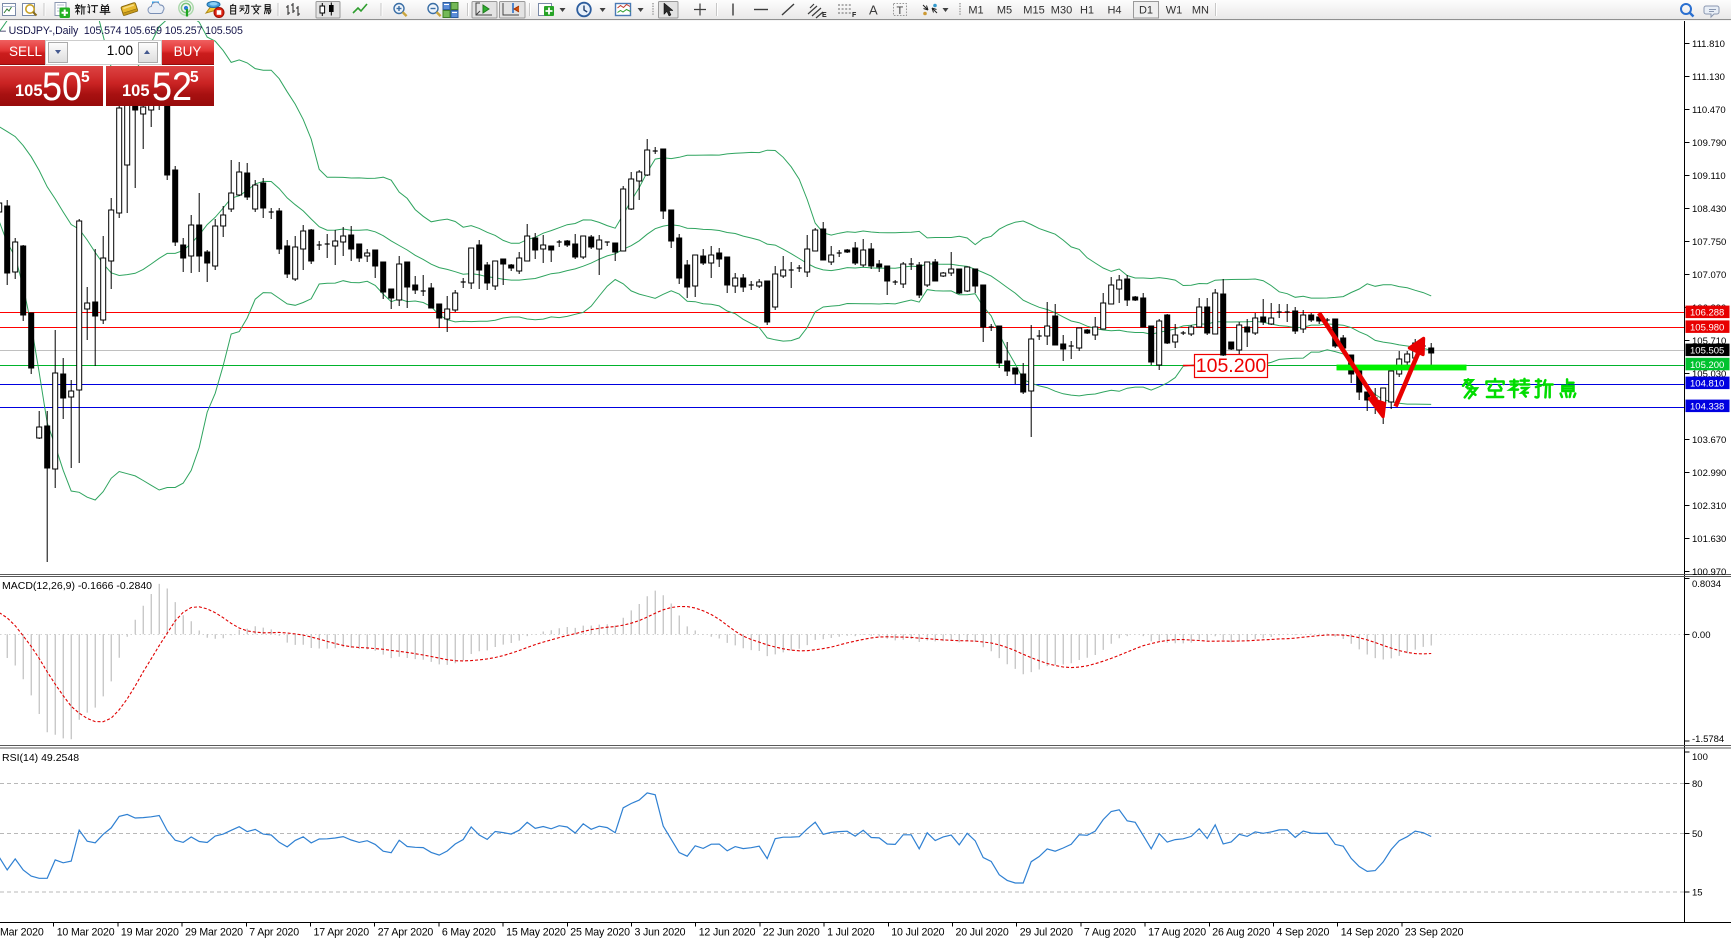 The width and height of the screenshot is (1731, 942). What do you see at coordinates (86, 933) in the screenshot?
I see `svg-text: 10 Mar 2020` at bounding box center [86, 933].